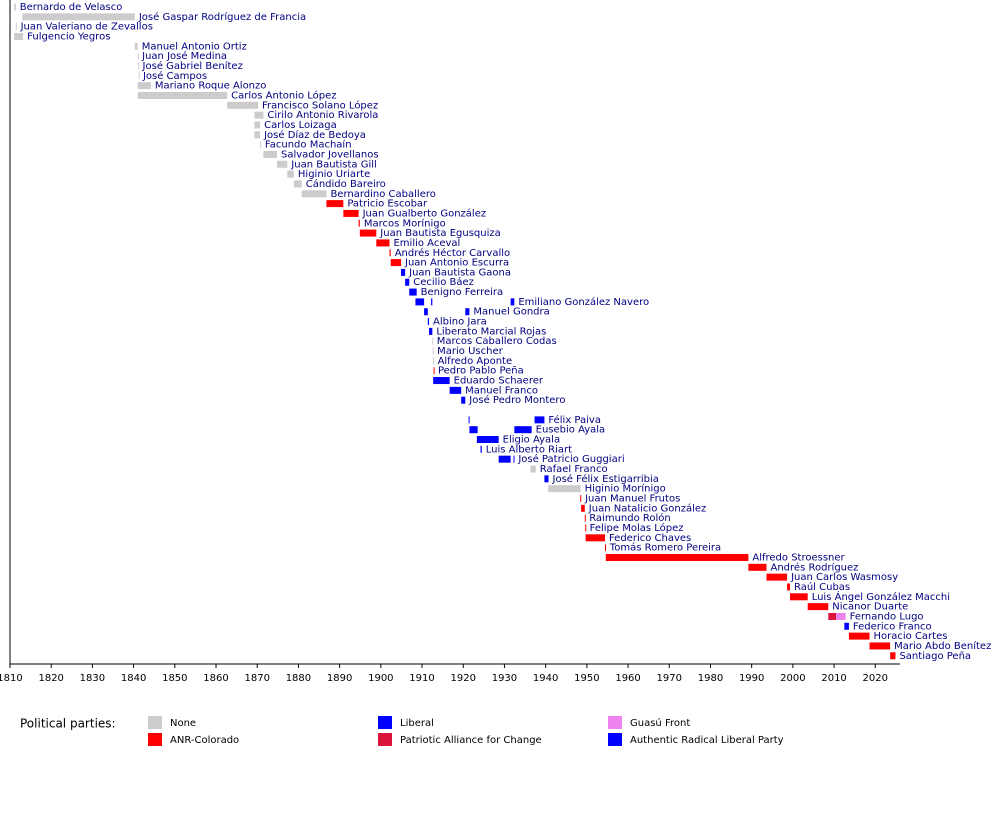 The image size is (1000, 813). I want to click on president-label: Eligio Ayala, so click(531, 440).